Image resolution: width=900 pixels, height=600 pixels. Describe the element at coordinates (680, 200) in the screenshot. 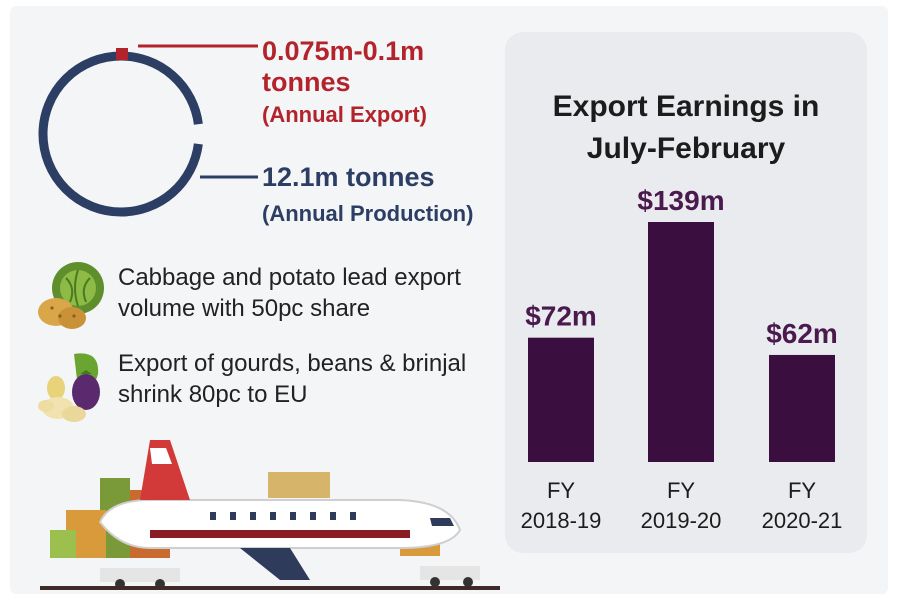

I see `bar-value-label: $139m` at that location.